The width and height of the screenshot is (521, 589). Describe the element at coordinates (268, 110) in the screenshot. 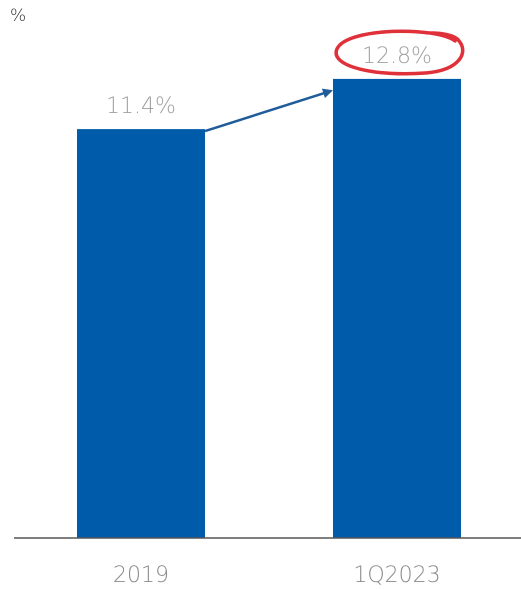

I see `growth-arrow` at that location.